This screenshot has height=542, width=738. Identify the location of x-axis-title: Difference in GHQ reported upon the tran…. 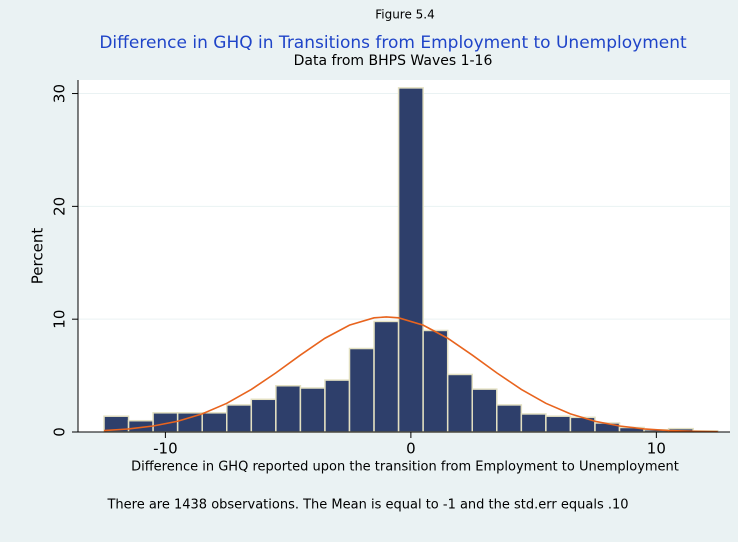
(405, 467).